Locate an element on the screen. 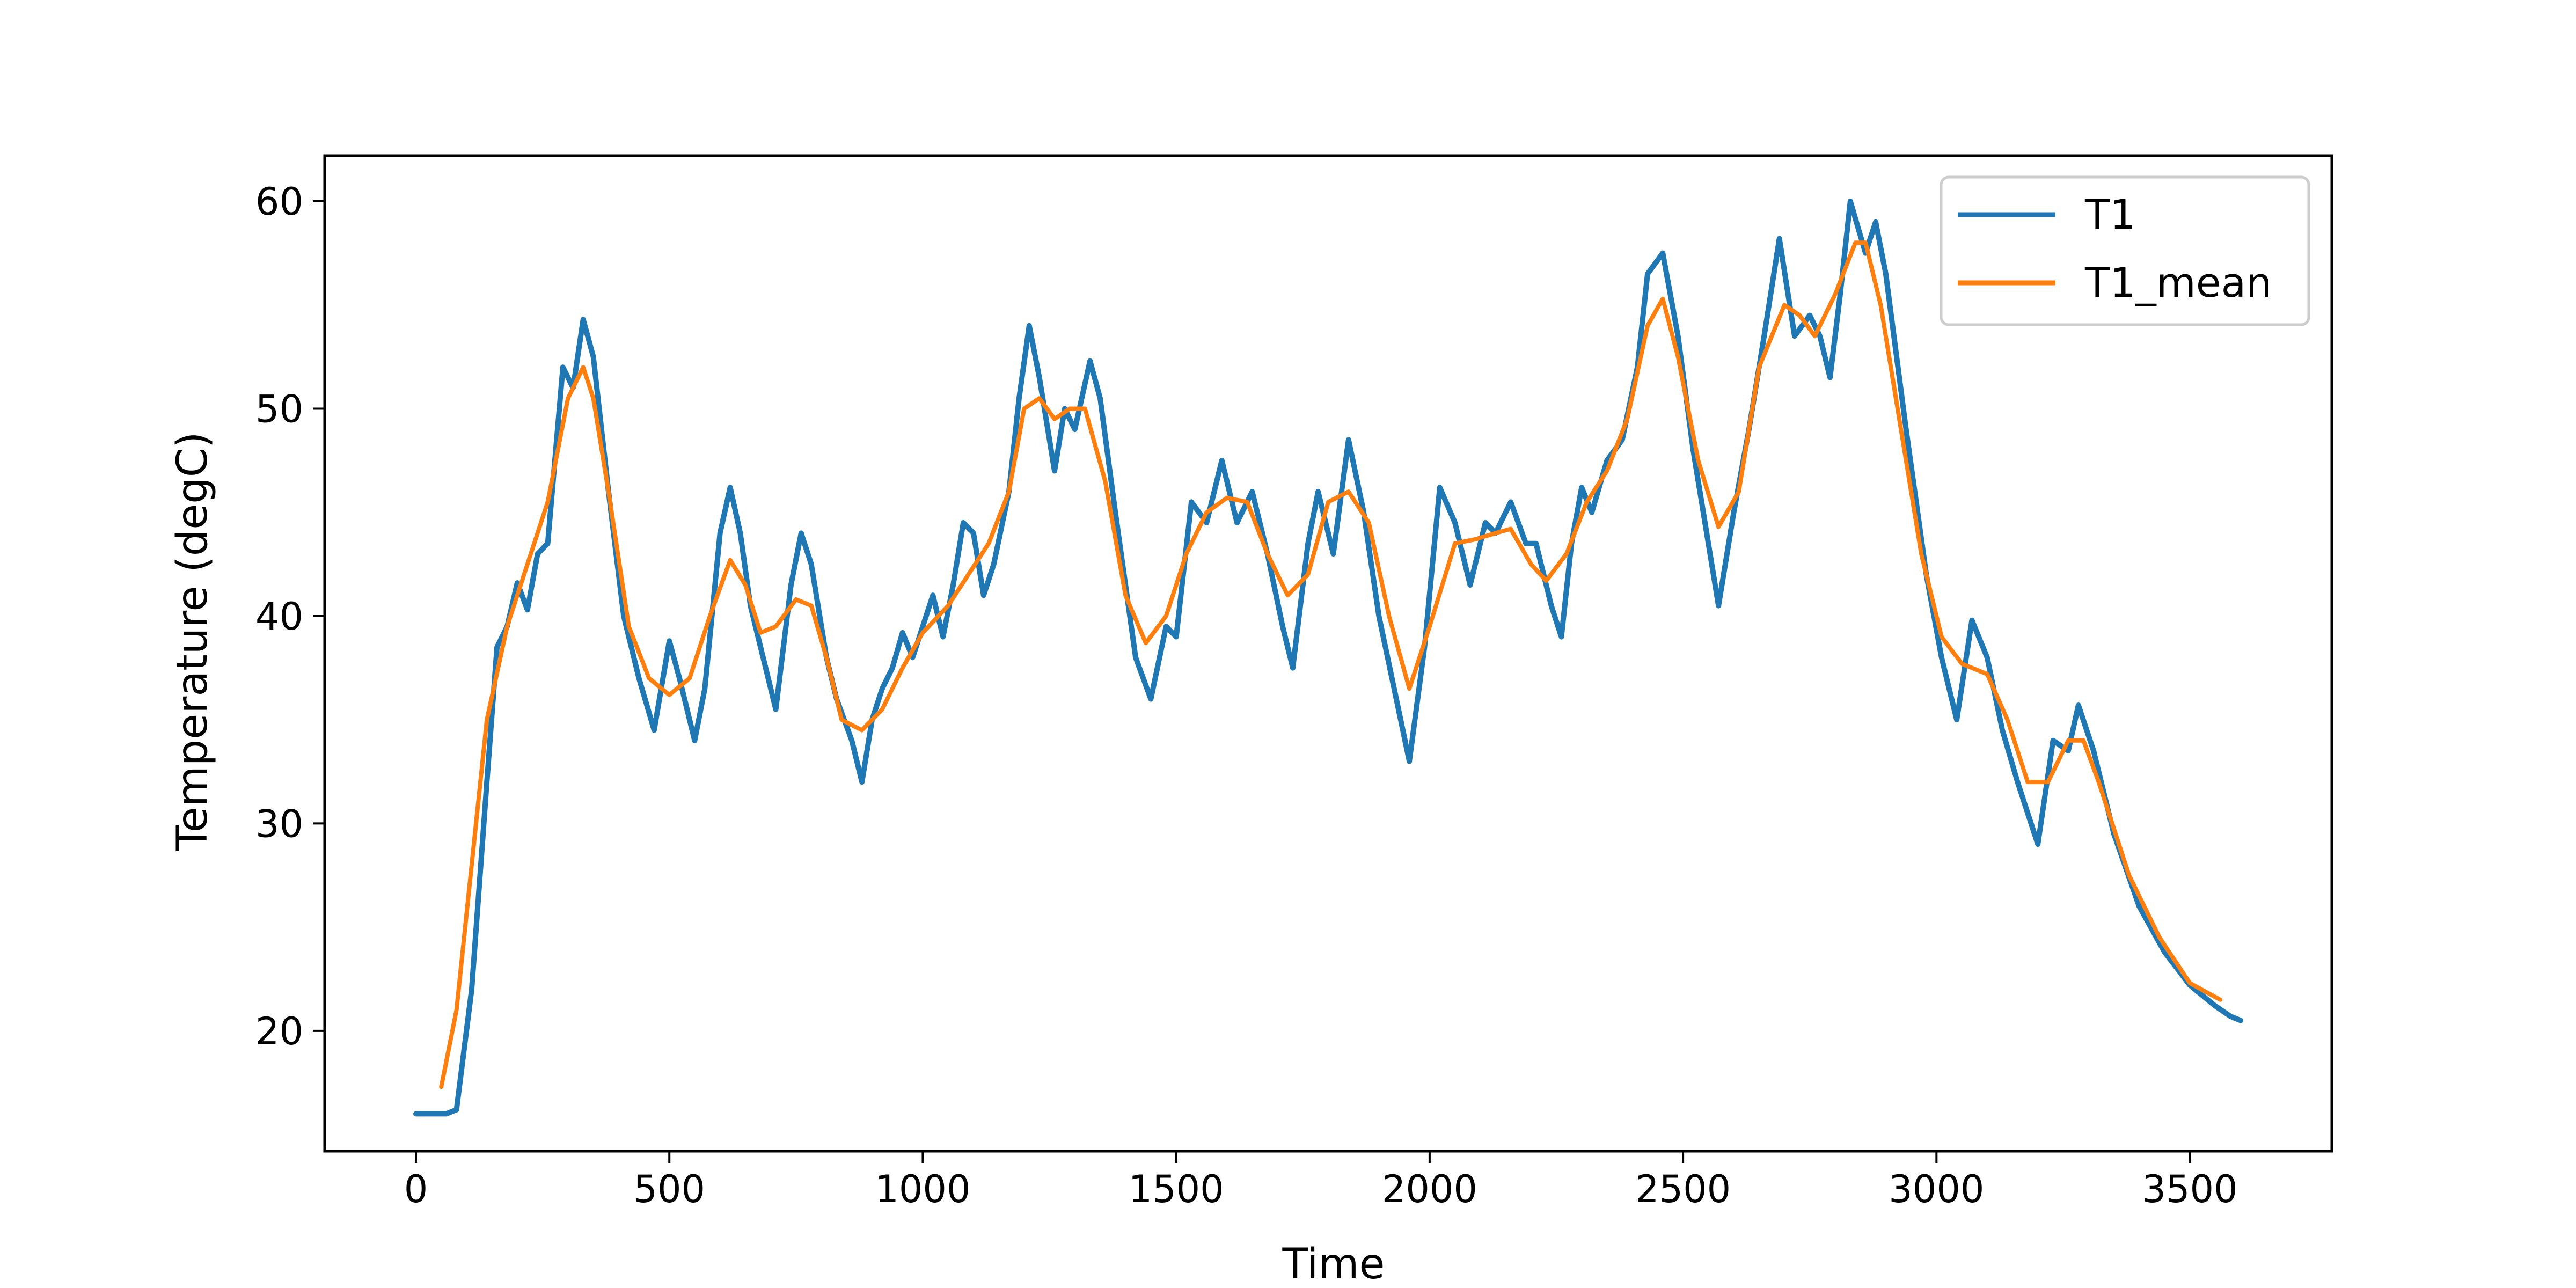 The image size is (2576, 1288). y-tick-label: 30 is located at coordinates (279, 824).